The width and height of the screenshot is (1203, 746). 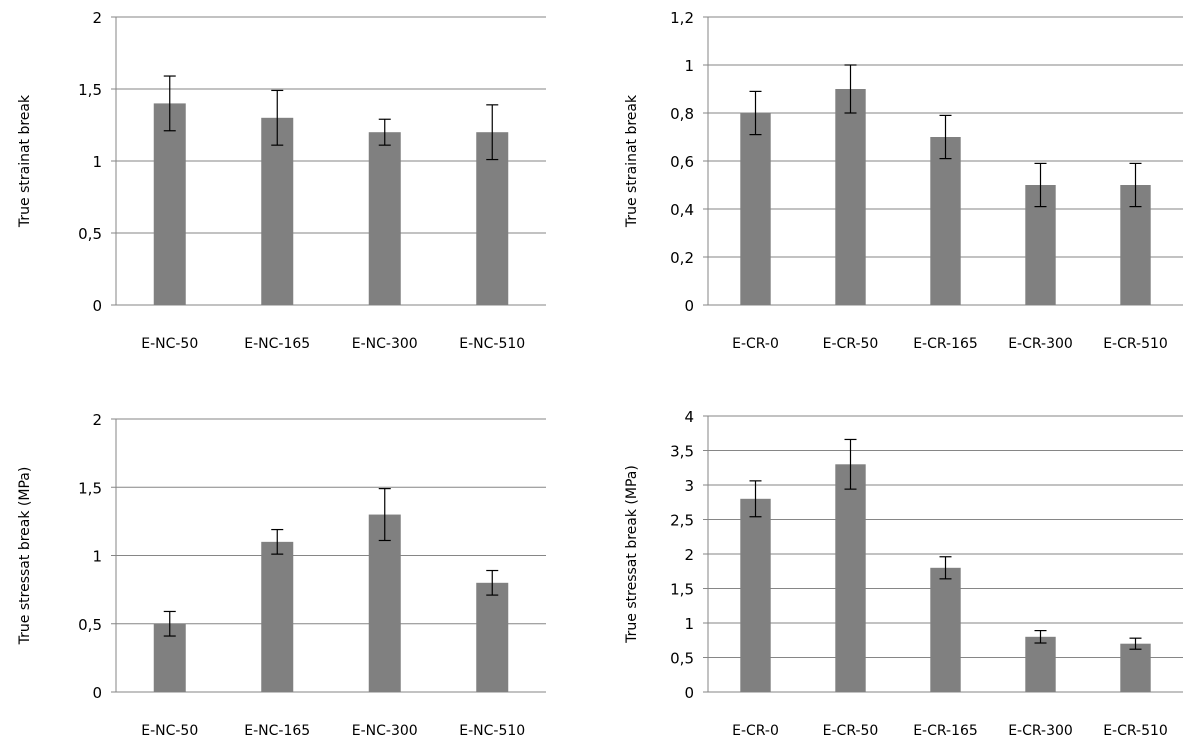 What do you see at coordinates (682, 162) in the screenshot?
I see `y-tick-label: 0,6` at bounding box center [682, 162].